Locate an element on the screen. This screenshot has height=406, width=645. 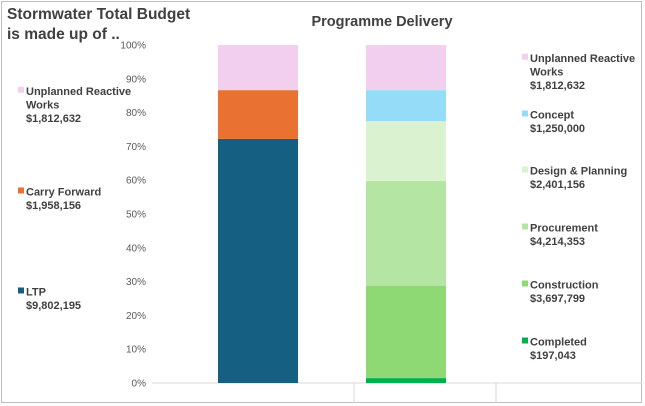
right-legend-unplanned-reactive-works-swatch is located at coordinates (525, 56).